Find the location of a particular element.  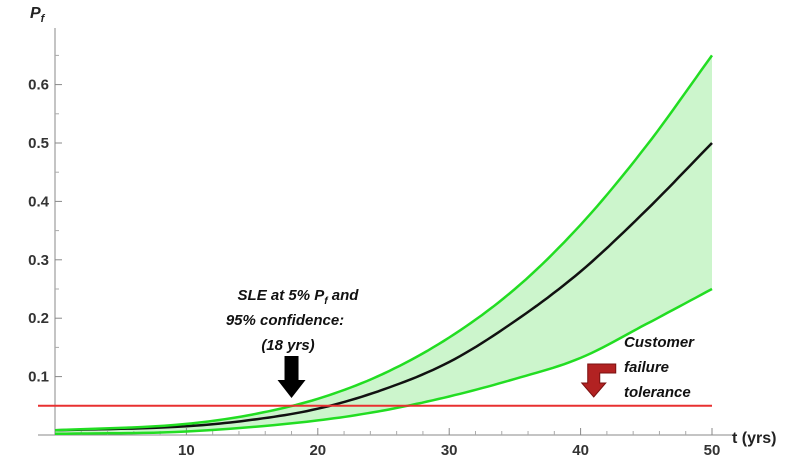

sle-annotation-line-1: SLE at 5% Pf and is located at coordinates (299, 297).